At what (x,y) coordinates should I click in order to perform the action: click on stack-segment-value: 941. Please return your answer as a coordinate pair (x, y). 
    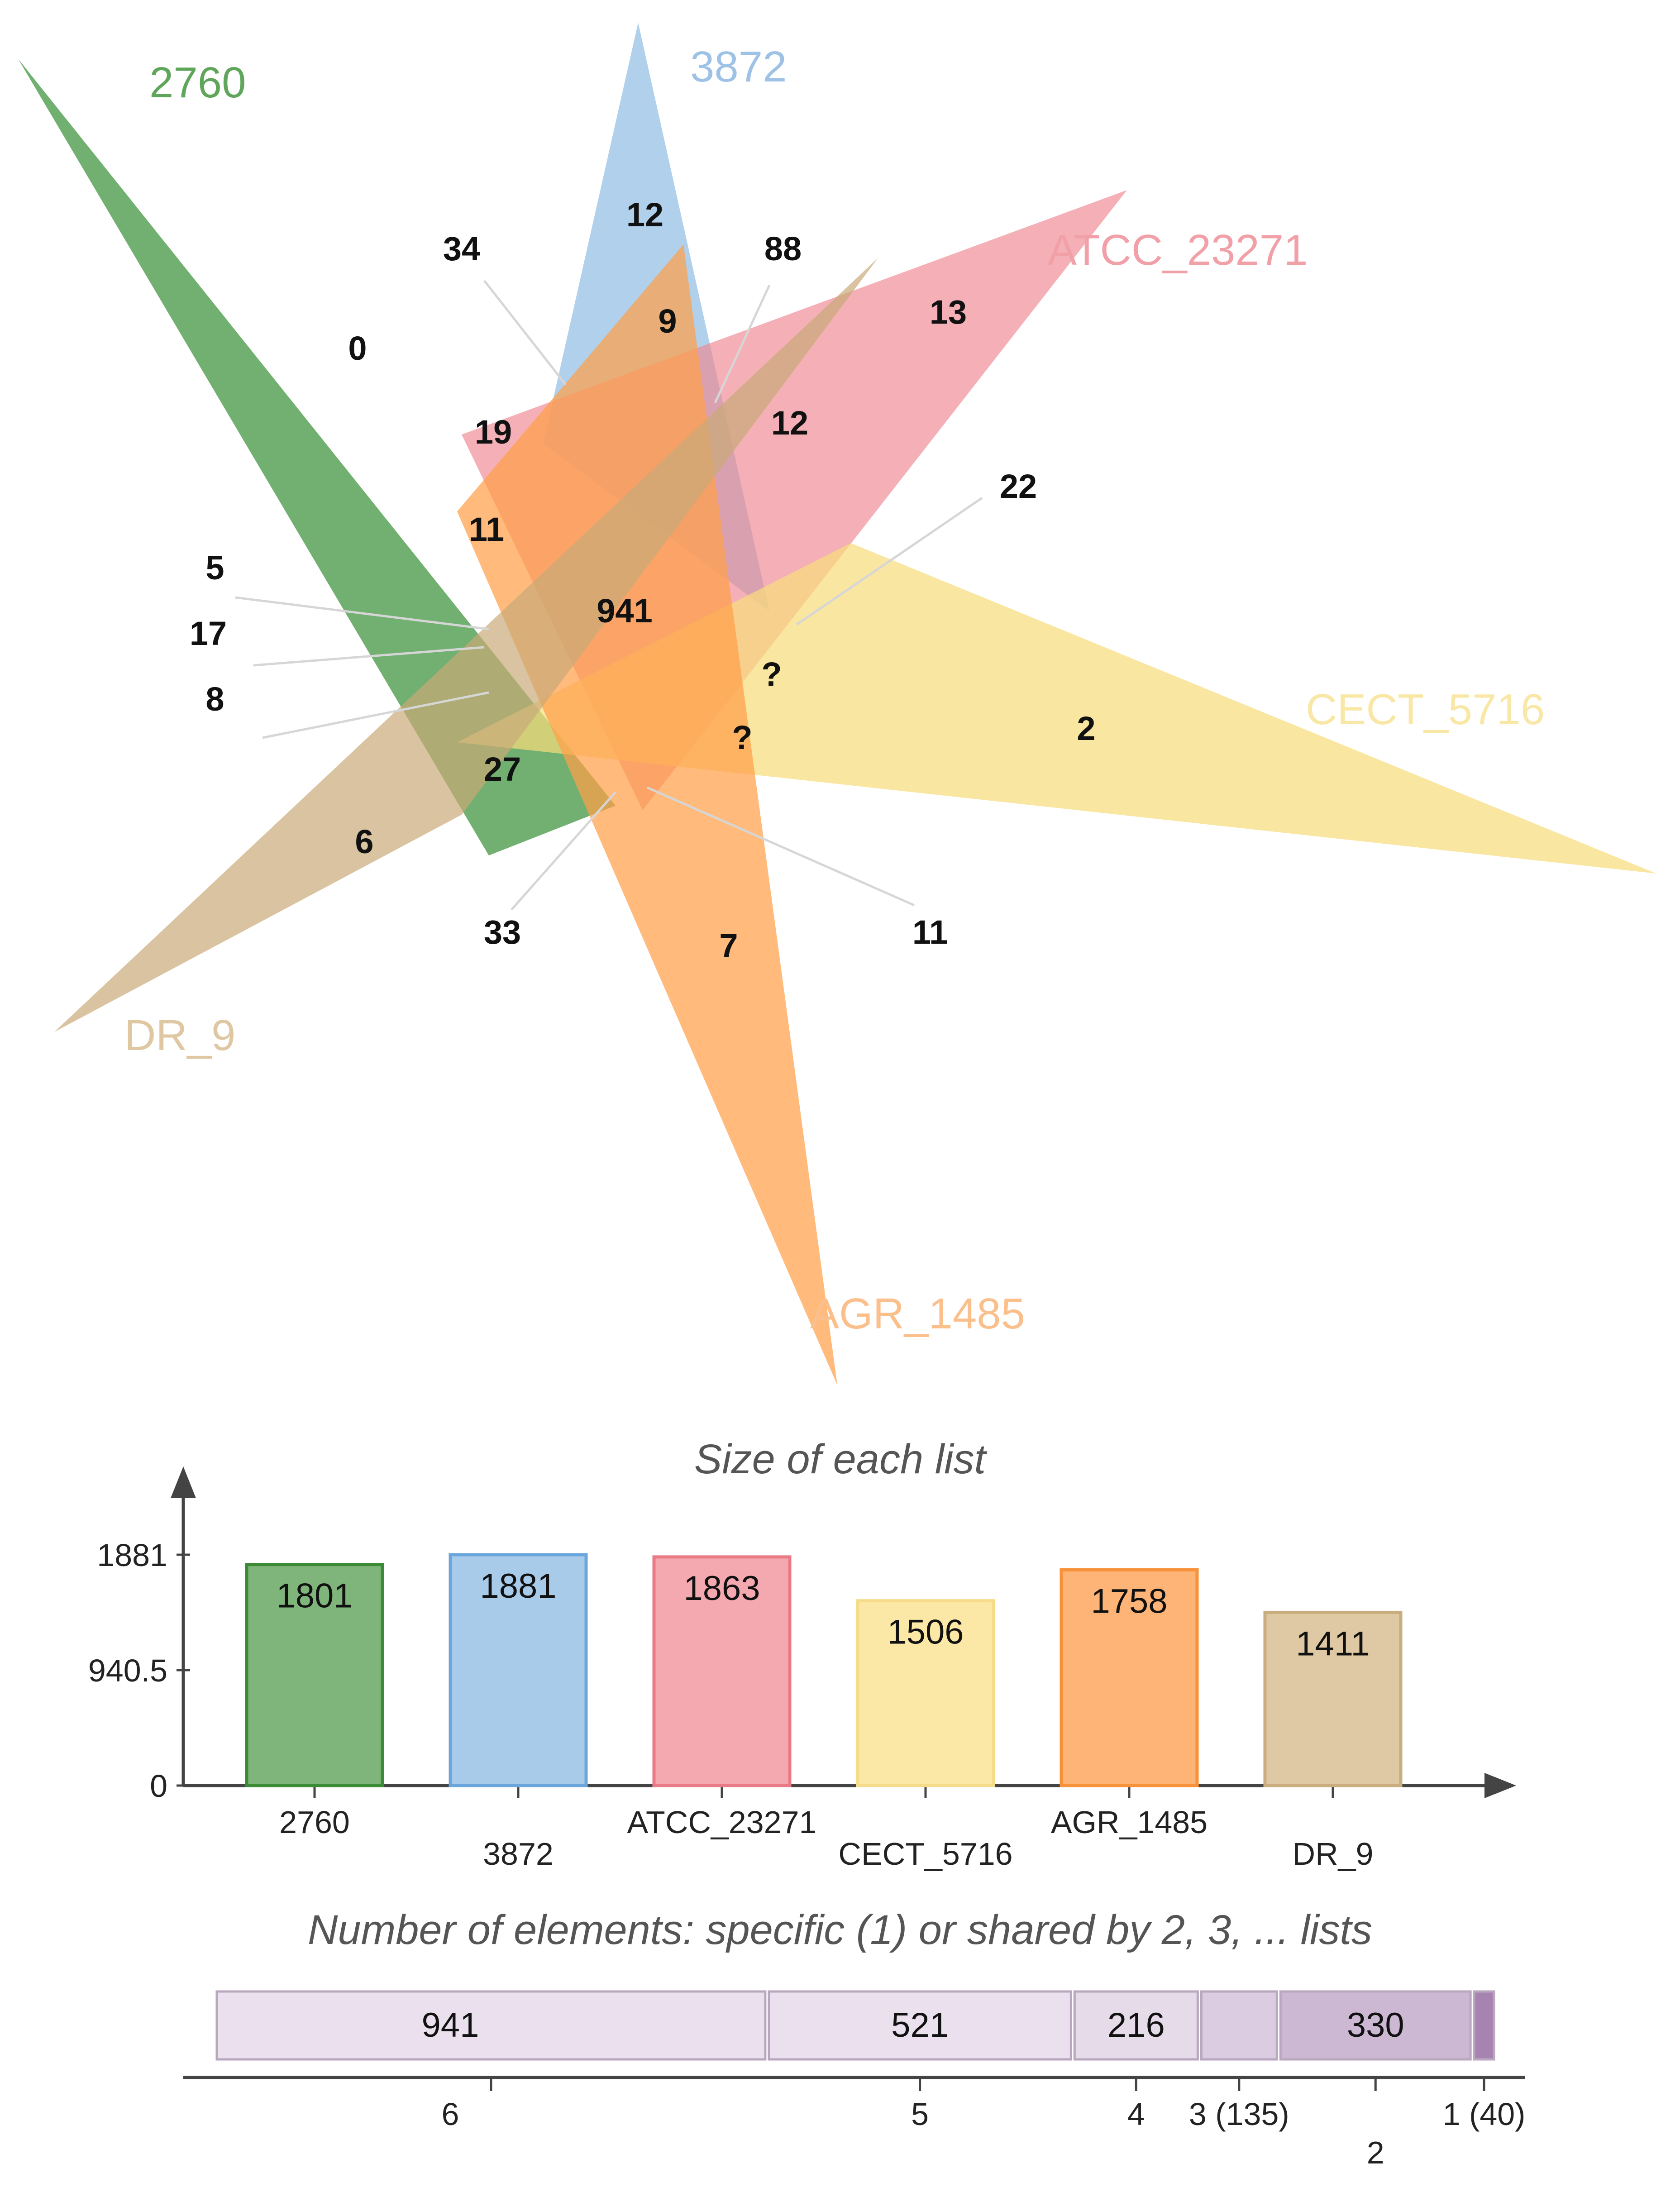
    Looking at the image, I should click on (451, 2025).